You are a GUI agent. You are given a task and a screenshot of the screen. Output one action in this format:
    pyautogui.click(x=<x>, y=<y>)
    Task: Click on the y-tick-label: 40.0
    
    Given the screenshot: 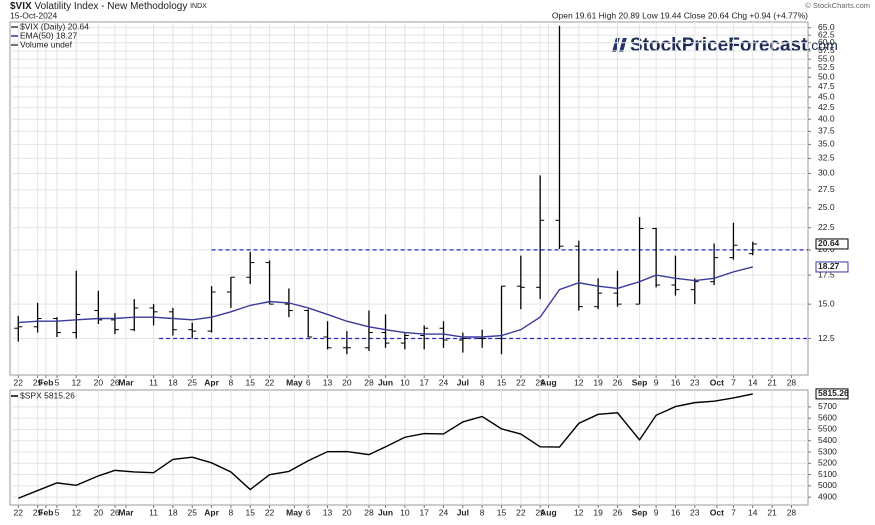 What is the action you would take?
    pyautogui.click(x=826, y=118)
    